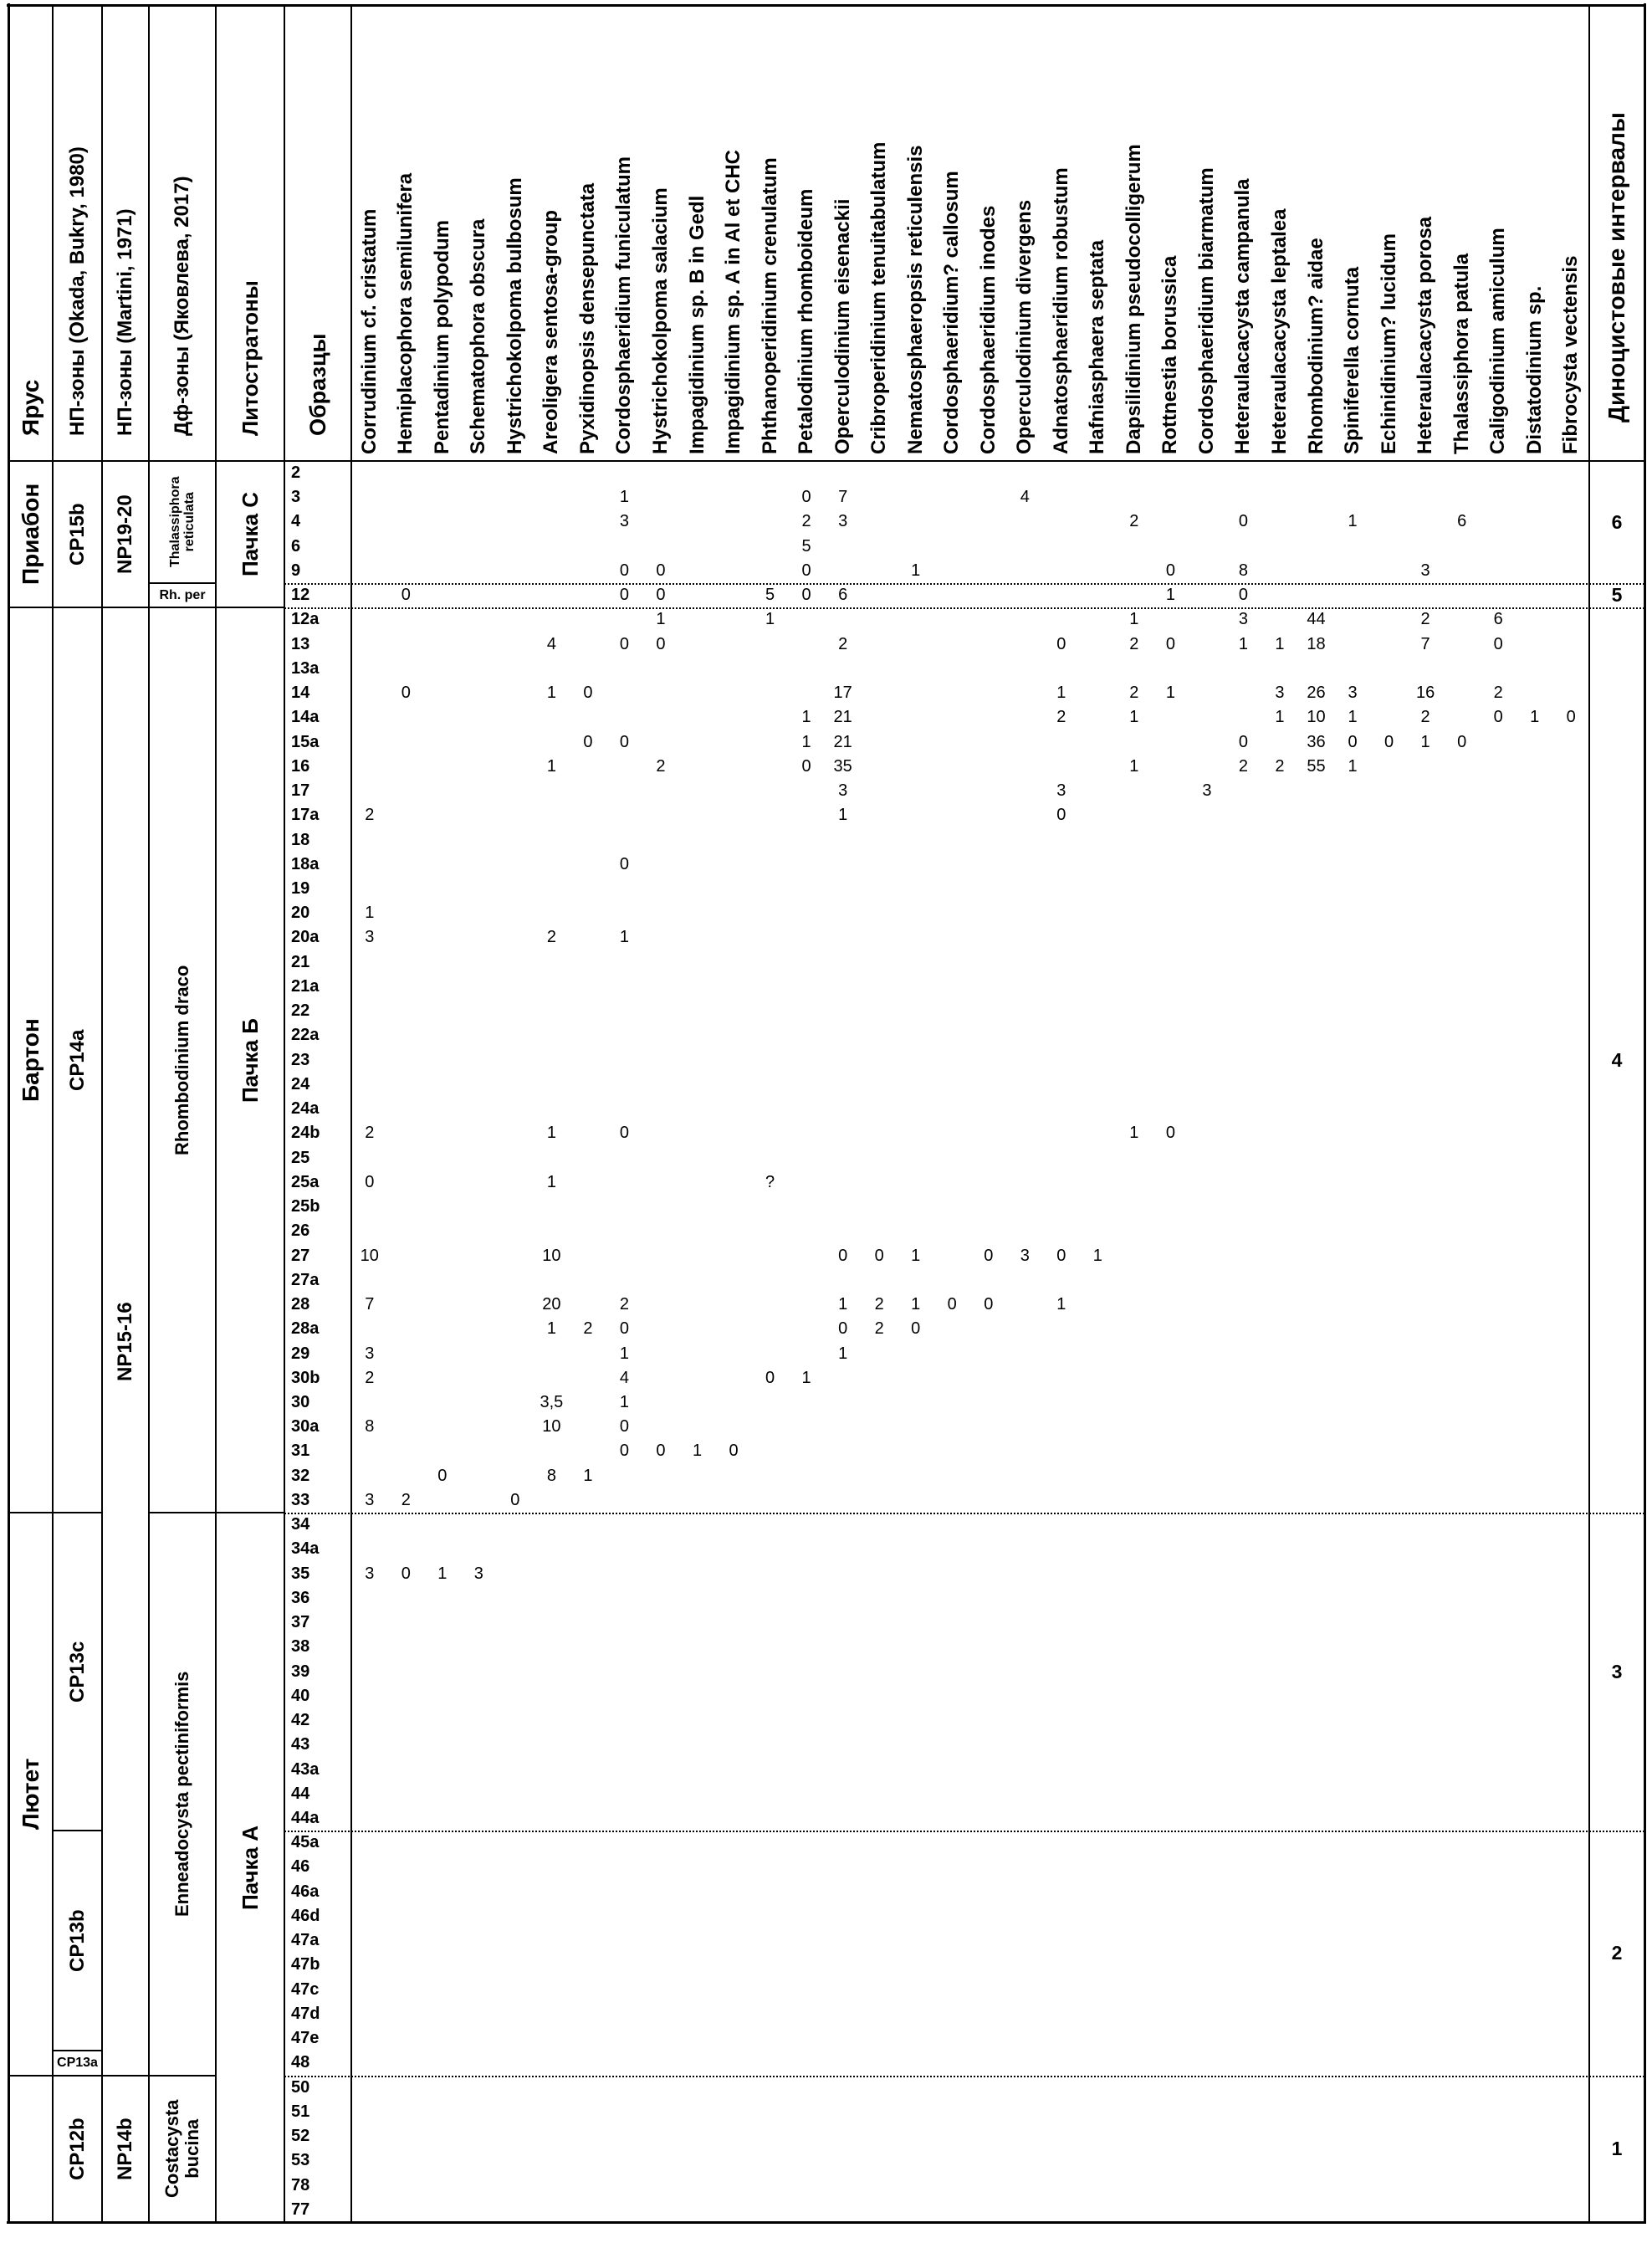 Image resolution: width=1652 pixels, height=2243 pixels. I want to click on species-header: Impagidinium sp. A in Al et CHC, so click(733, 301).